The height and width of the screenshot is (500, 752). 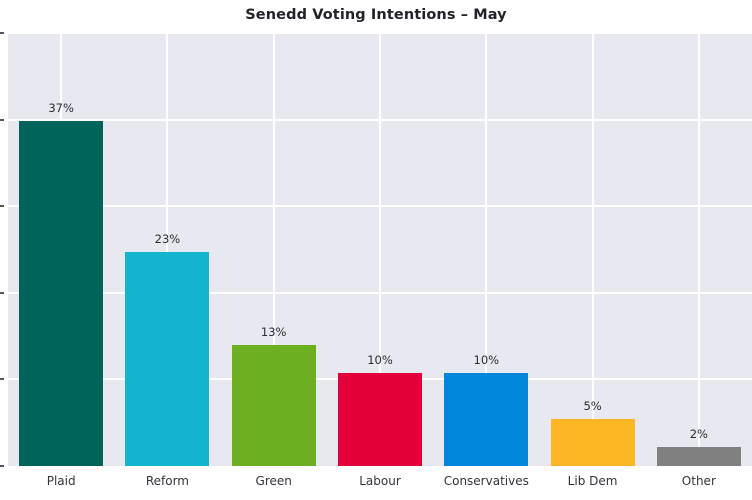 I want to click on value-label-plaid: 37%, so click(x=61, y=108).